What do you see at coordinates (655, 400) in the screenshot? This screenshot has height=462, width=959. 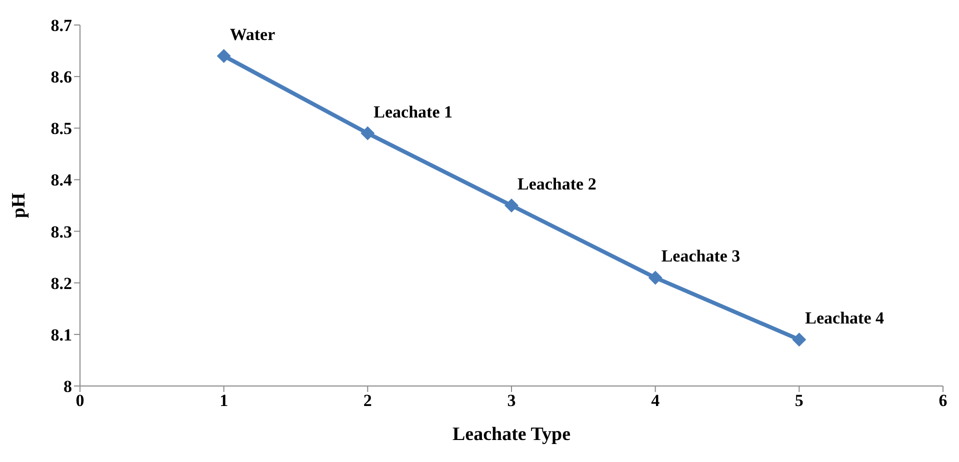 I see `x-tick-label: 4` at bounding box center [655, 400].